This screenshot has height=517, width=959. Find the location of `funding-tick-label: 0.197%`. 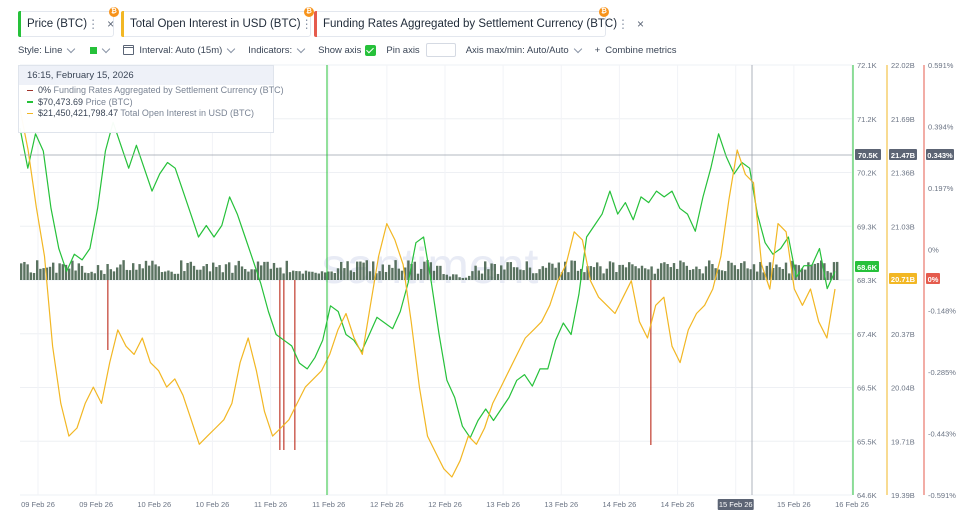

funding-tick-label: 0.197% is located at coordinates (941, 188).